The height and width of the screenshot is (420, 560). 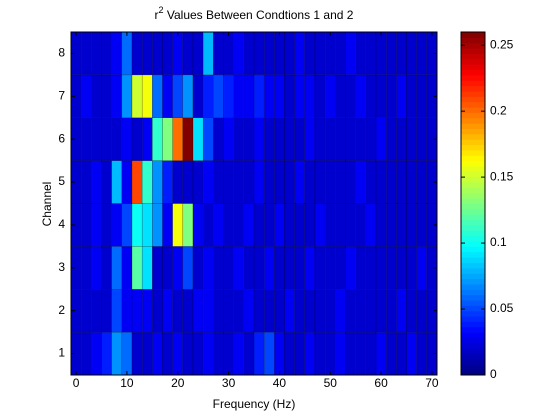 I want to click on y-axis-label: Channel, so click(x=47, y=204).